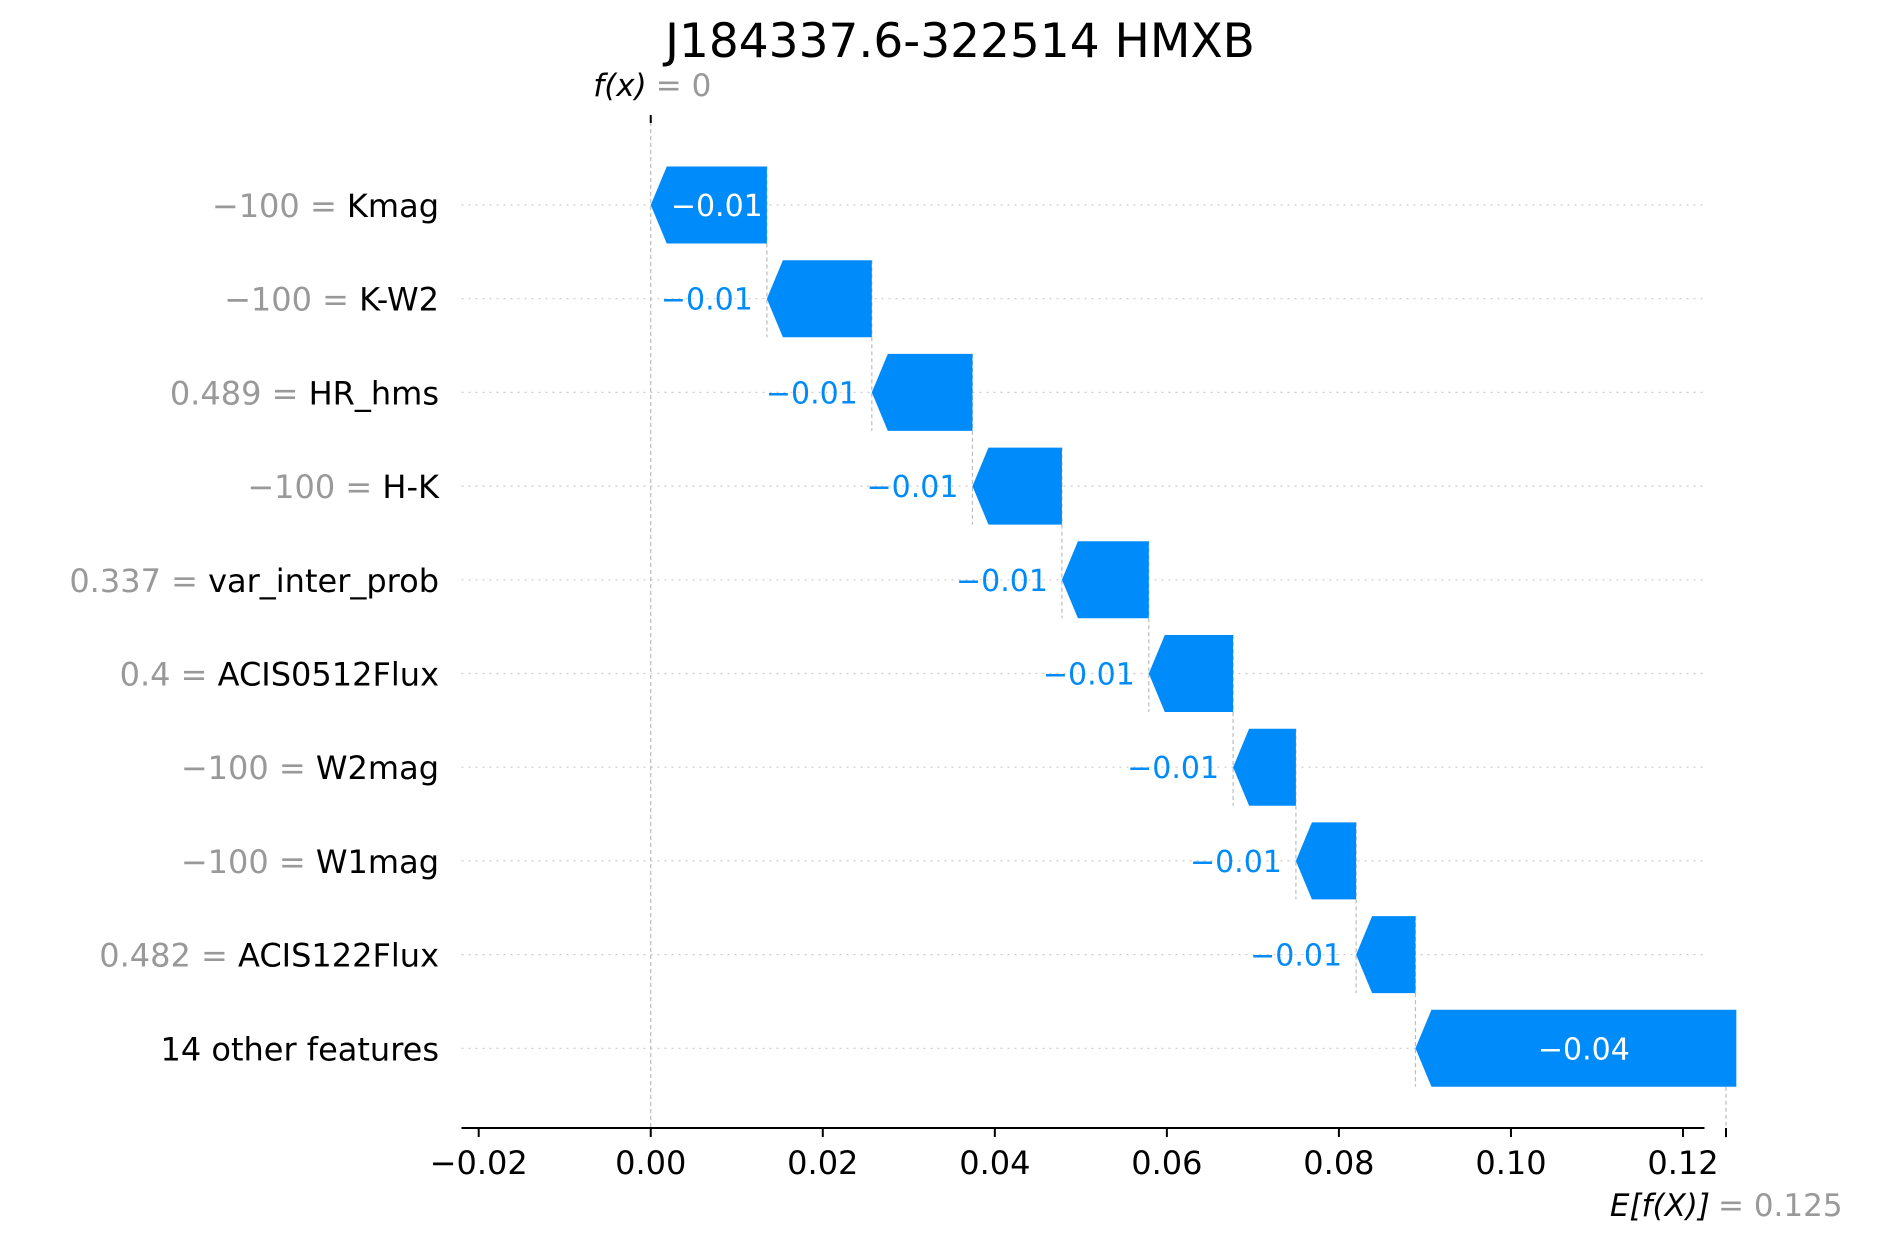  I want to click on x-tick-label: 0.08, so click(1338, 1163).